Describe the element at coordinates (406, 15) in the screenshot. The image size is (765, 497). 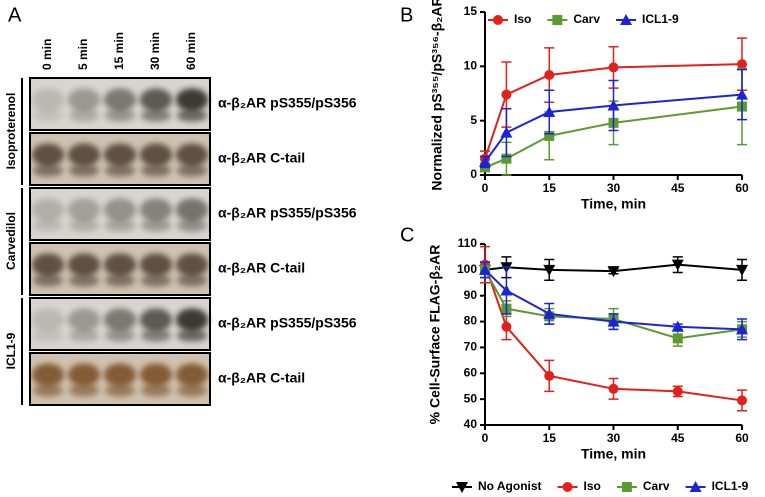
I see `panel-label: B` at that location.